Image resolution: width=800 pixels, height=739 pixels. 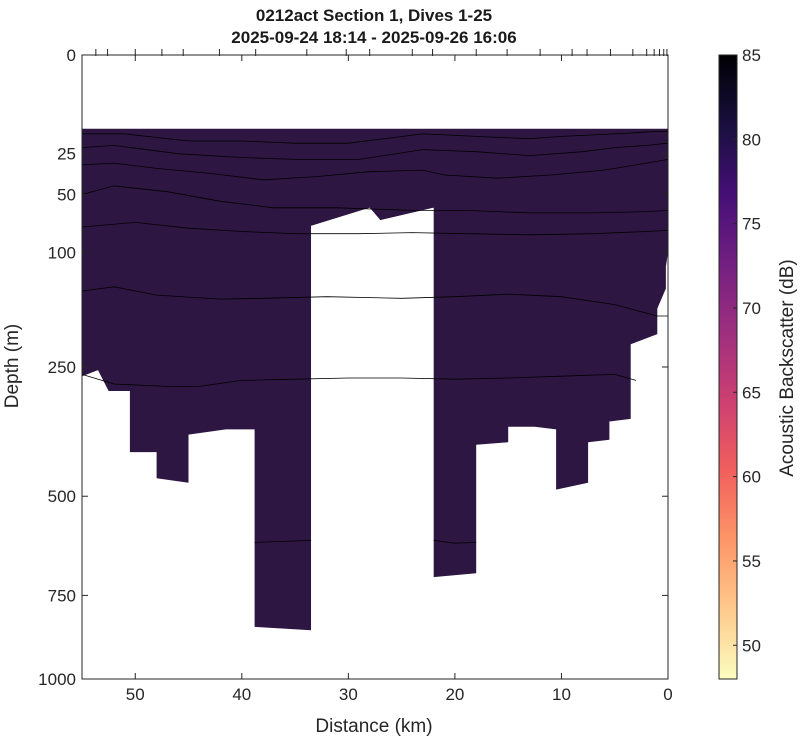 I want to click on y-tick-label-100: 100, so click(x=62, y=252).